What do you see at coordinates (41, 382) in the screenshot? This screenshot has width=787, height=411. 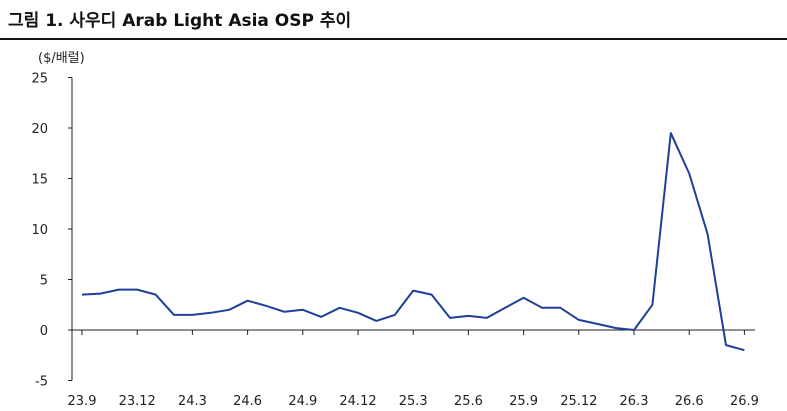 I see `y-tick-label: -5` at bounding box center [41, 382].